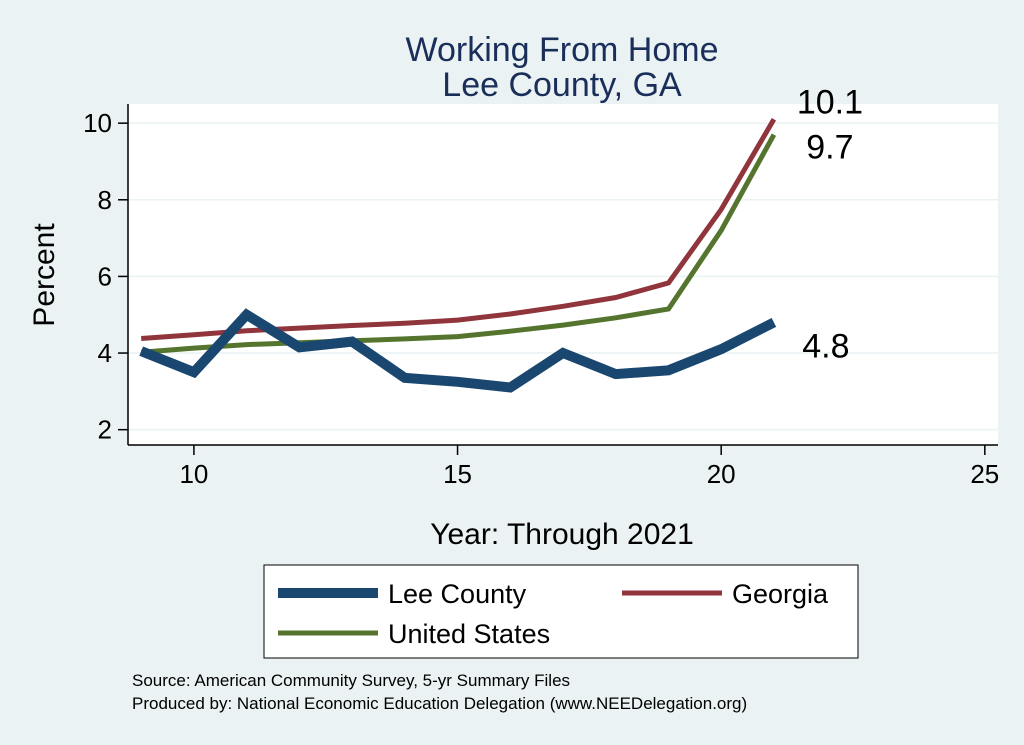  Describe the element at coordinates (458, 350) in the screenshot. I see `series-line-lee-county` at that location.